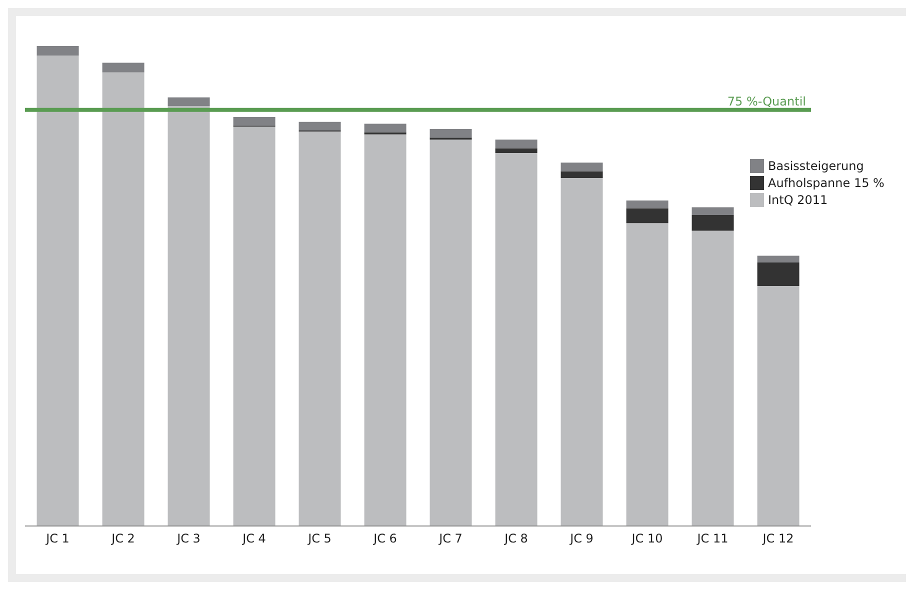 The width and height of the screenshot is (914, 590). Describe the element at coordinates (581, 539) in the screenshot. I see `x-tick-label: JC 9` at that location.